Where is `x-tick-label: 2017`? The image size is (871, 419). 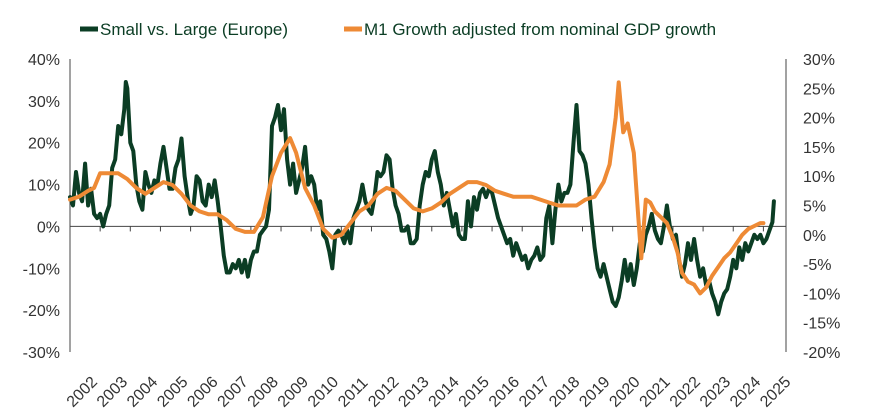
x-tick-label: 2017 is located at coordinates (534, 392).